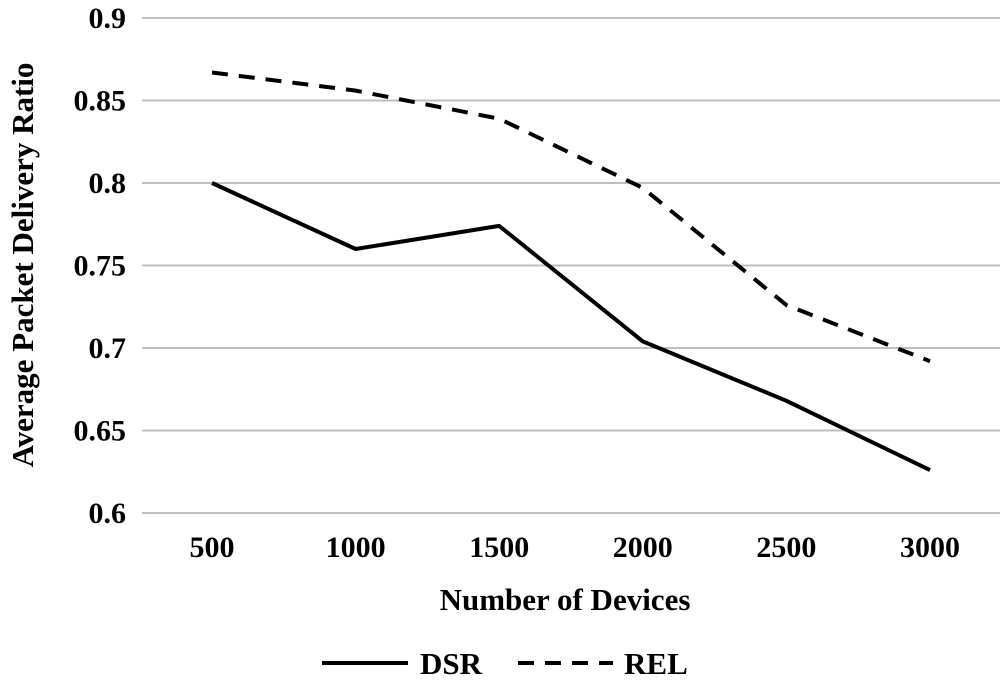 The width and height of the screenshot is (1000, 682). What do you see at coordinates (100, 101) in the screenshot?
I see `y-tick-label: 0.85` at bounding box center [100, 101].